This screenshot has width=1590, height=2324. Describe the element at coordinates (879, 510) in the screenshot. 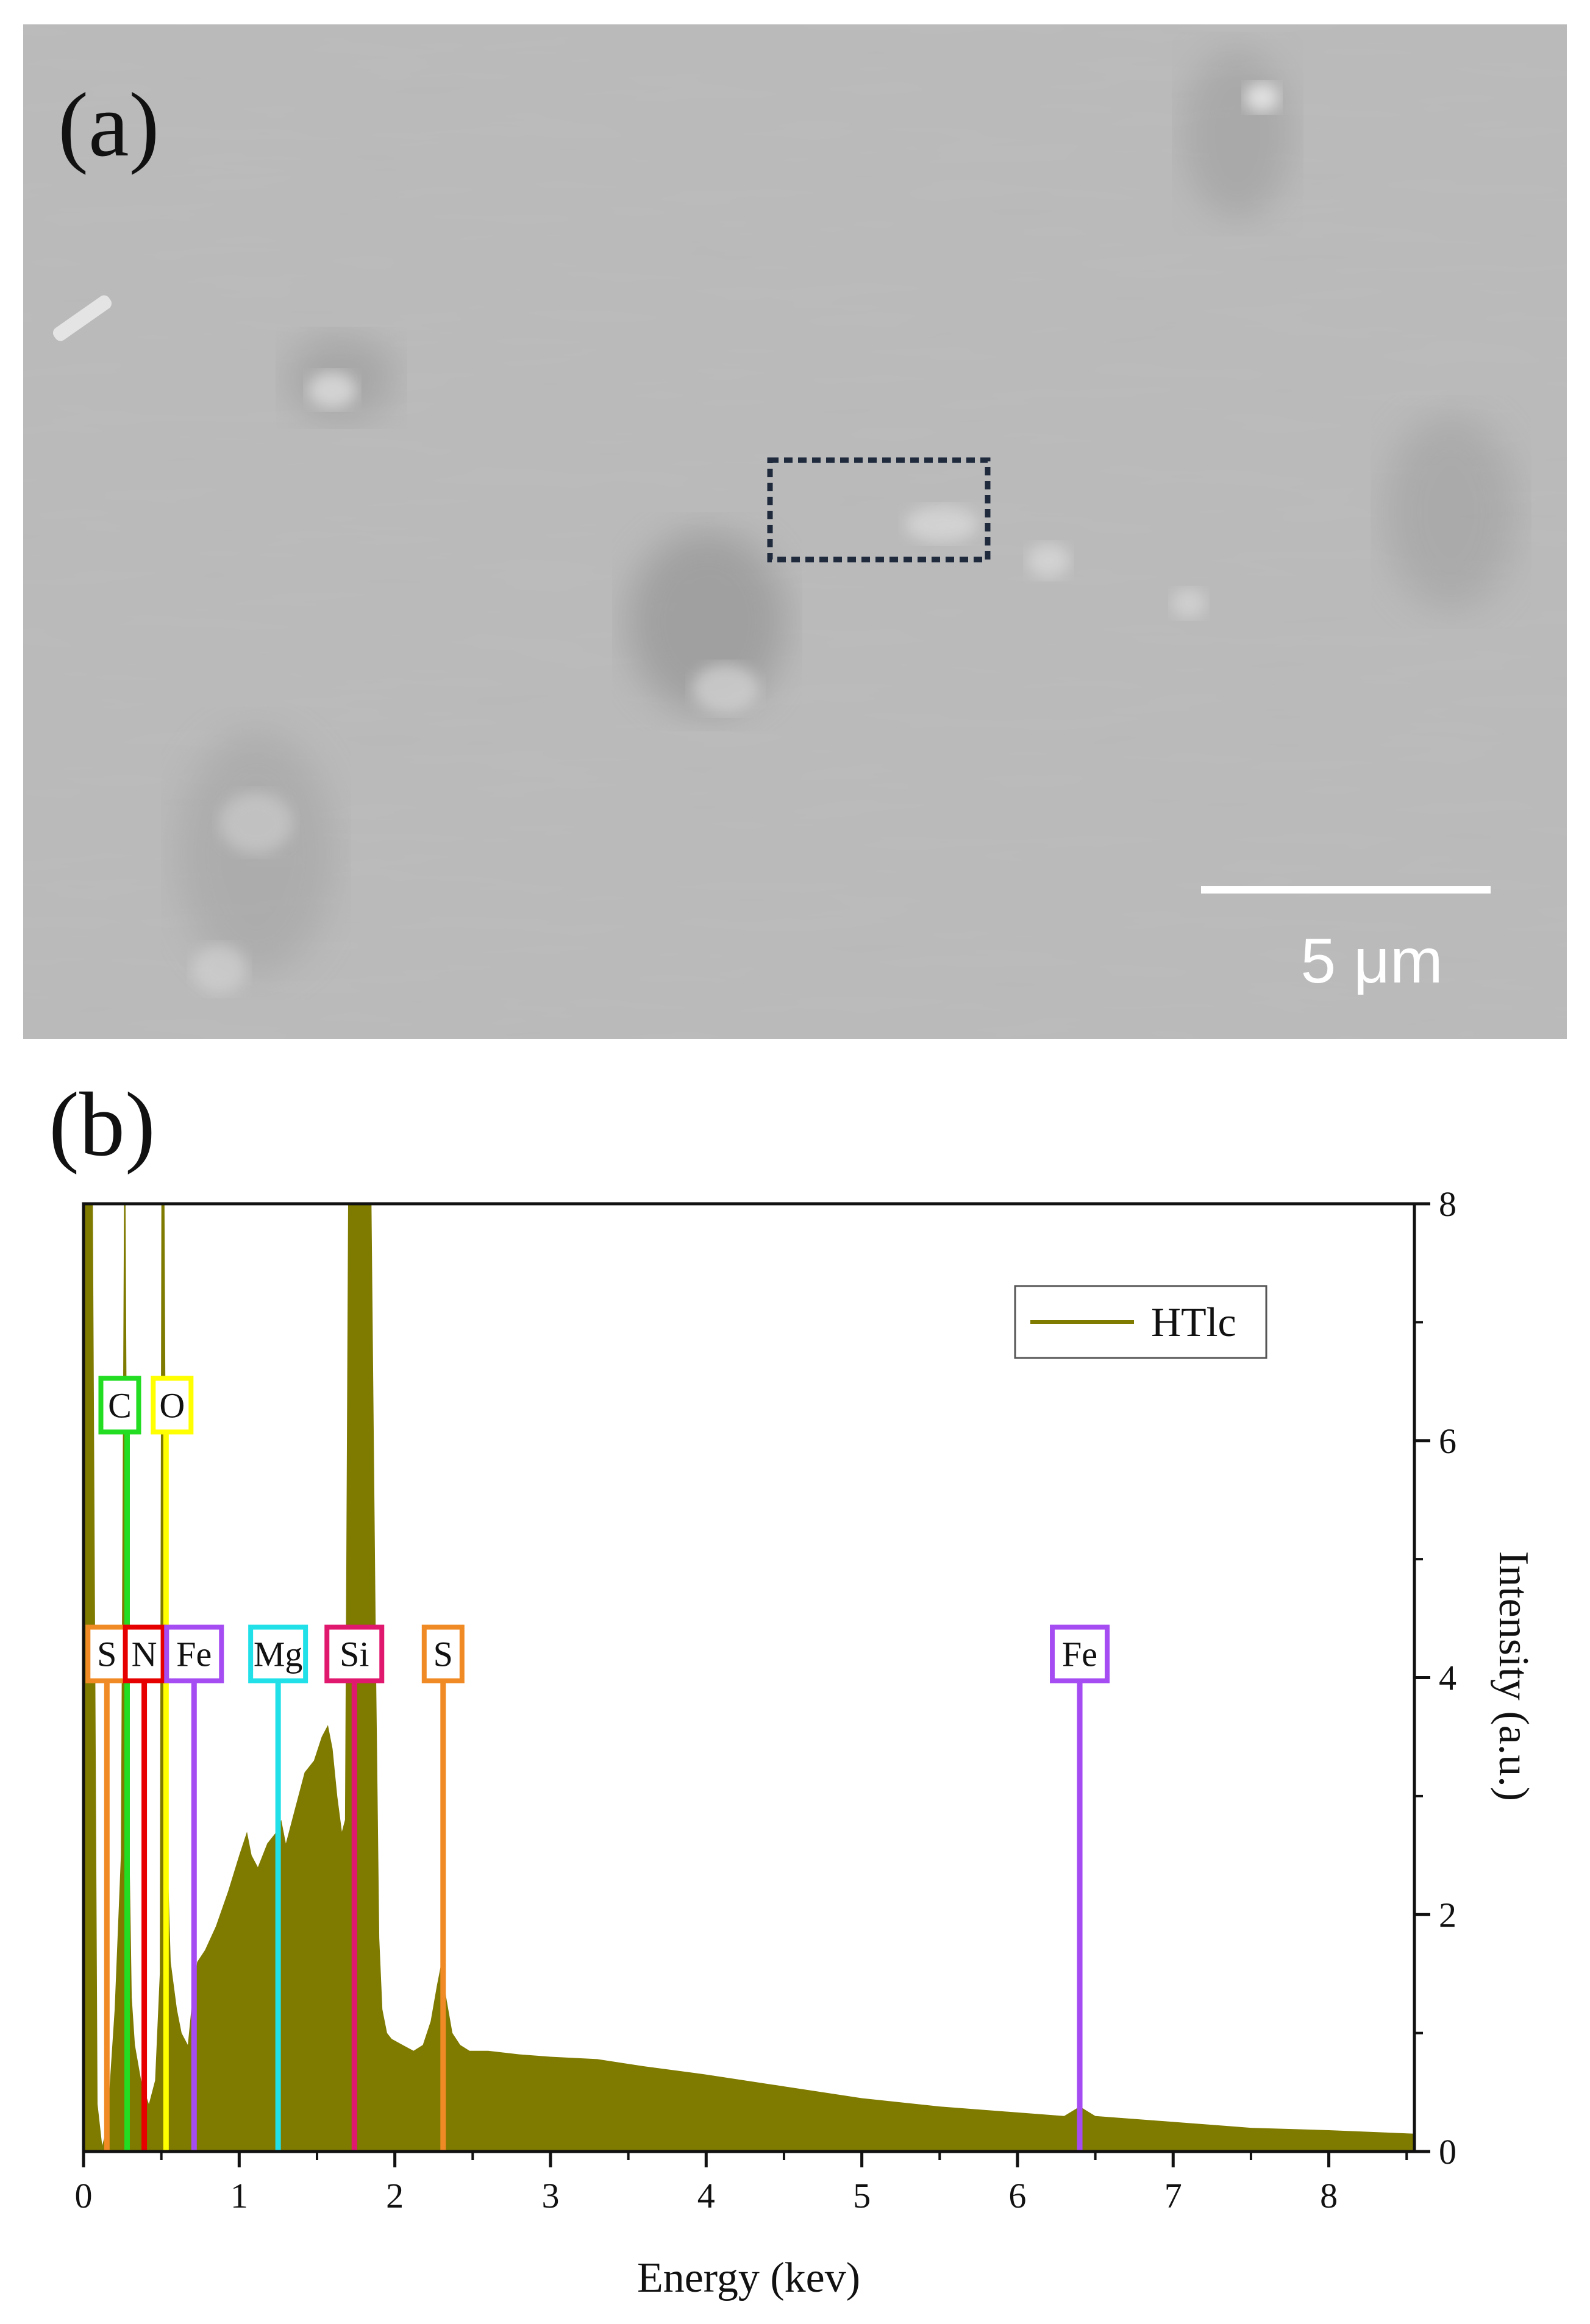

I see `selected-region-box` at that location.